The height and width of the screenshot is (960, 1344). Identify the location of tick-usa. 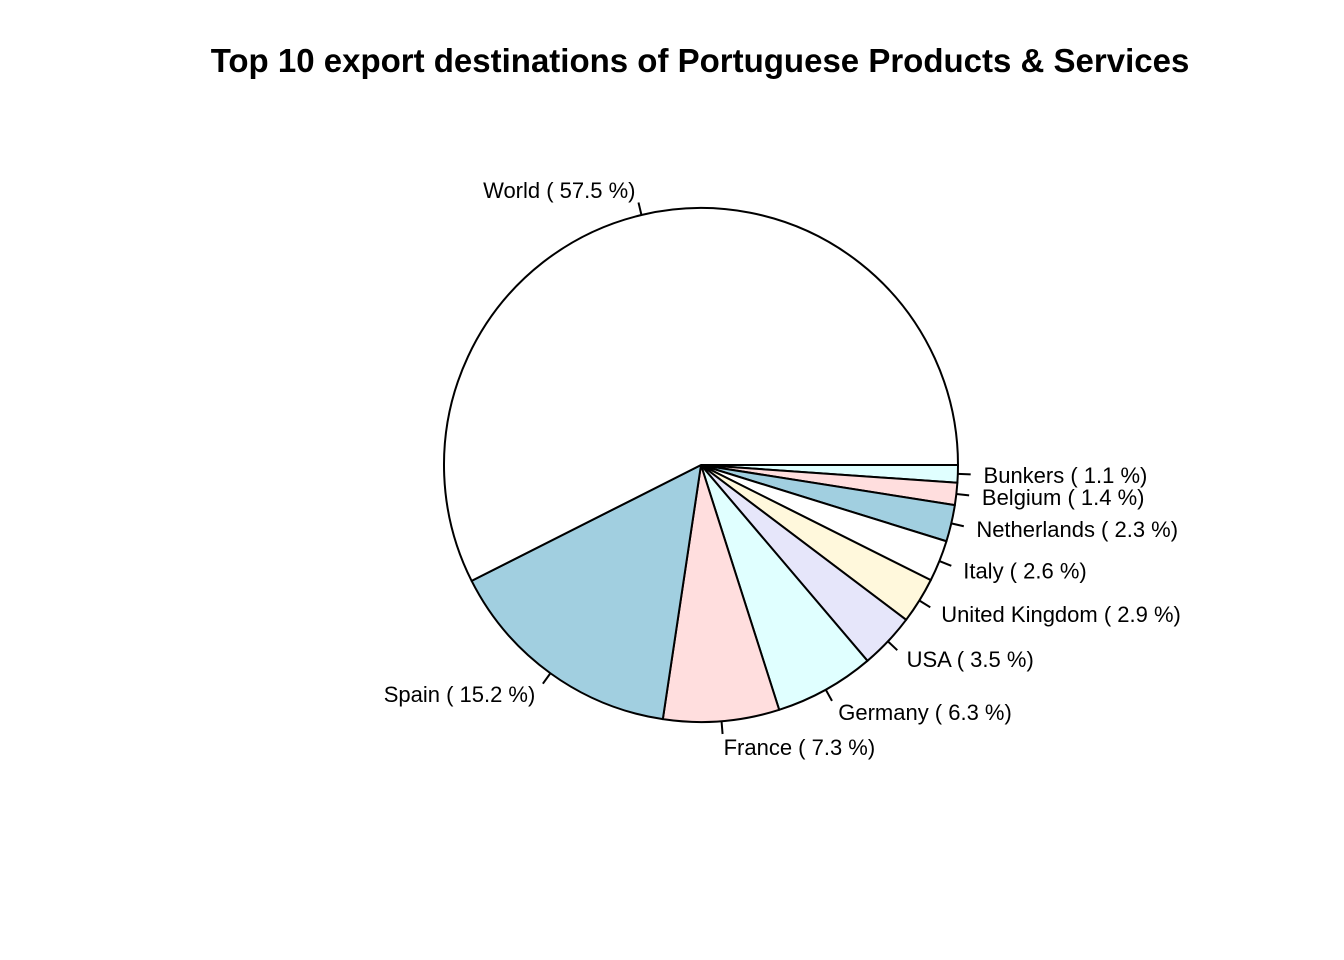
(892, 645).